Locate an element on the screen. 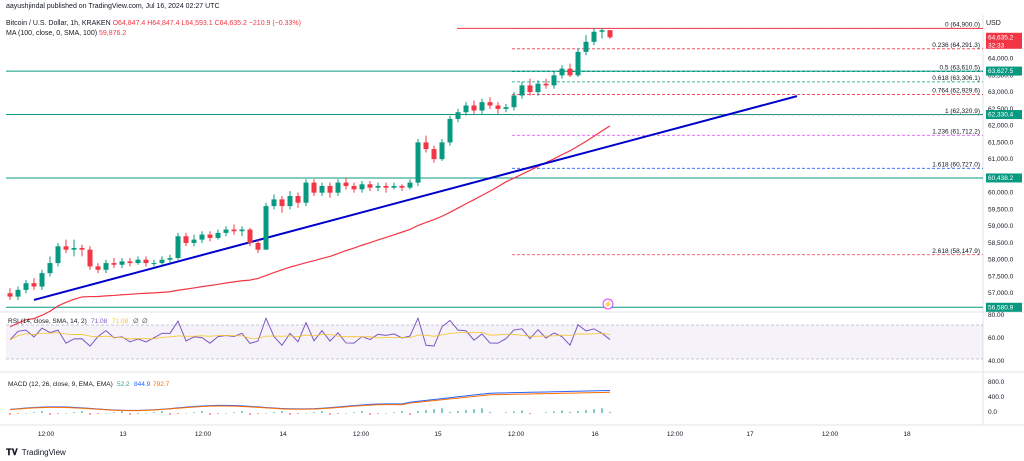  time-tick-label: 13 is located at coordinates (123, 434).